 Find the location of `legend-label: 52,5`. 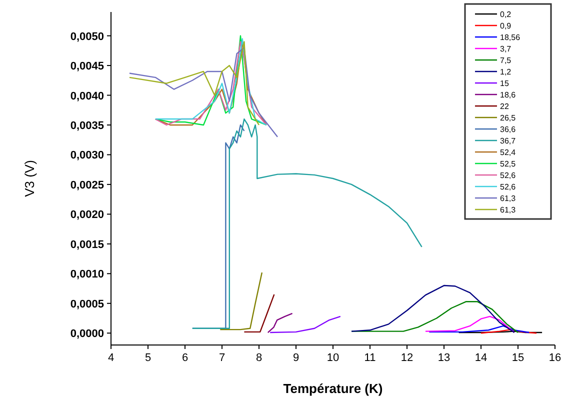

legend-label: 52,5 is located at coordinates (508, 164).